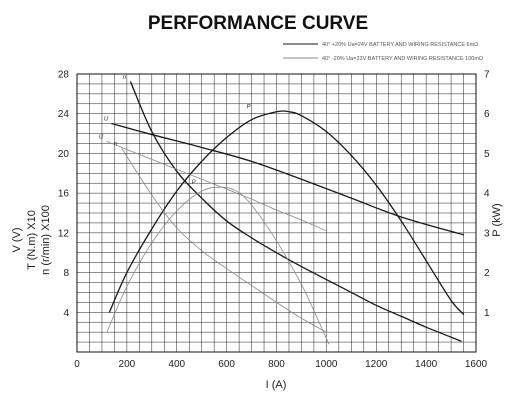  Describe the element at coordinates (487, 114) in the screenshot. I see `y-right-tick-label: 6` at that location.